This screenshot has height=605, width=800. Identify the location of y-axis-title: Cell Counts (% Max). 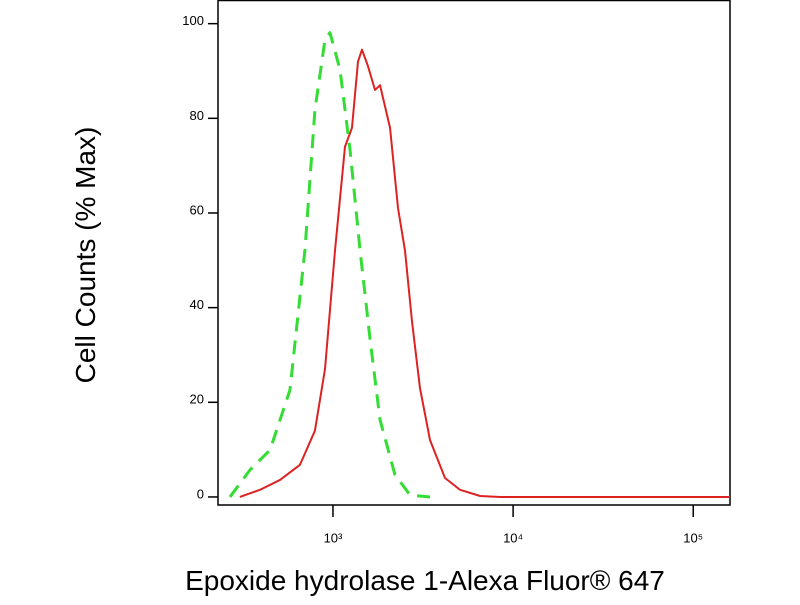
(85, 255).